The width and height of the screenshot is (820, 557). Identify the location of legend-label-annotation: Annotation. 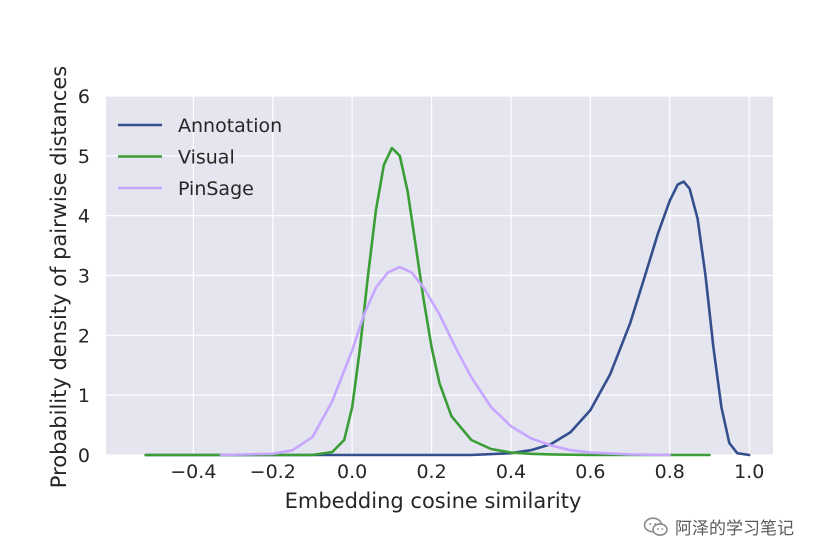
(230, 126).